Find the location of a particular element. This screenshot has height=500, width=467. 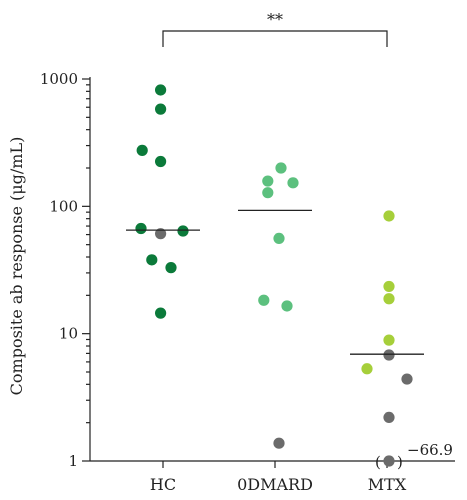

significance-bracket: ** is located at coordinates (275, 28).